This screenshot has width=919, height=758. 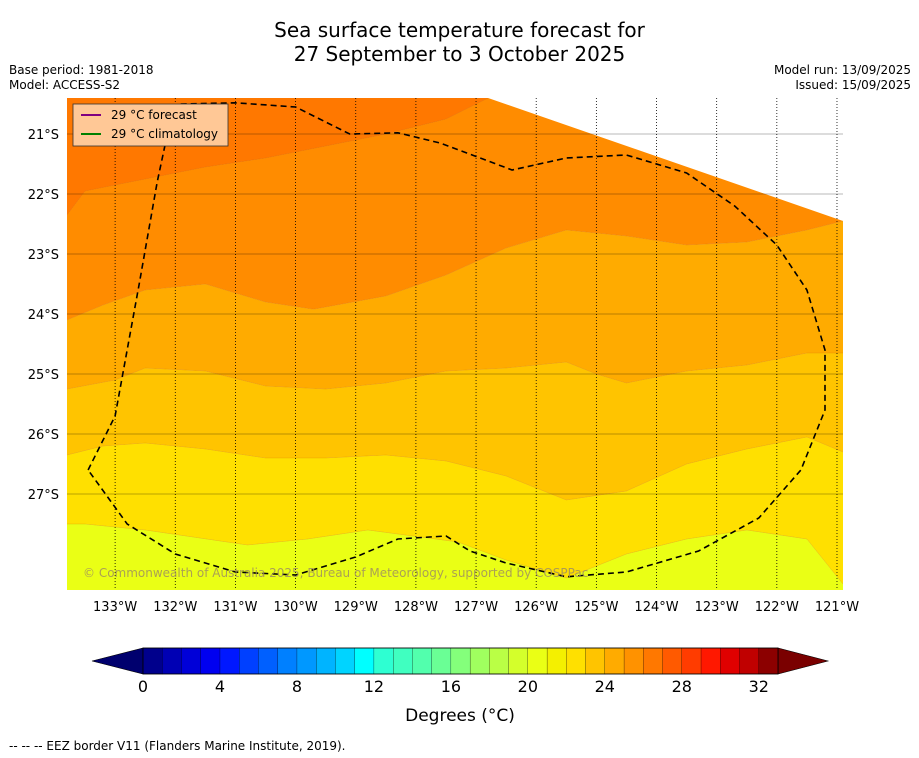 What do you see at coordinates (459, 54) in the screenshot?
I see `chart-title-line2: 27 September to 3 October 2025` at bounding box center [459, 54].